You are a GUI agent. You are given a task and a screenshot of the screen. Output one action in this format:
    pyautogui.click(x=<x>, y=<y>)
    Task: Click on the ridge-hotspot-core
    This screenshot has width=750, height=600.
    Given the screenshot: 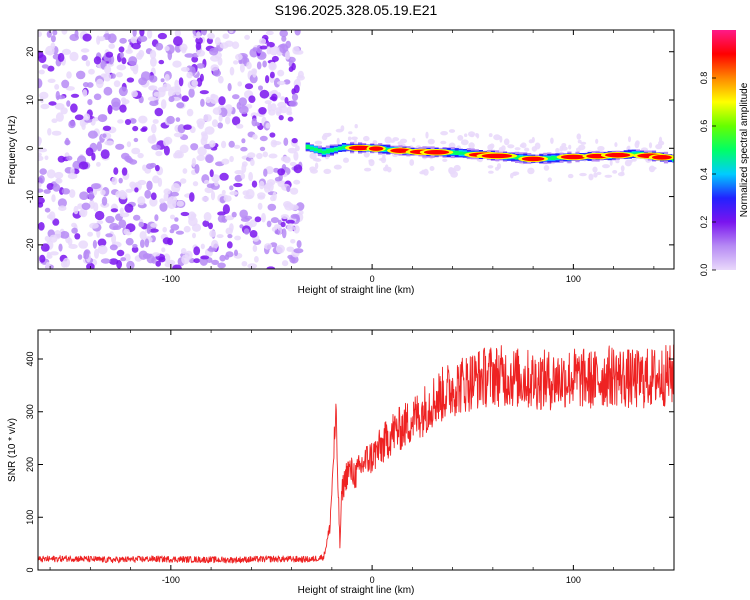 What is the action you would take?
    pyautogui.click(x=497, y=156)
    